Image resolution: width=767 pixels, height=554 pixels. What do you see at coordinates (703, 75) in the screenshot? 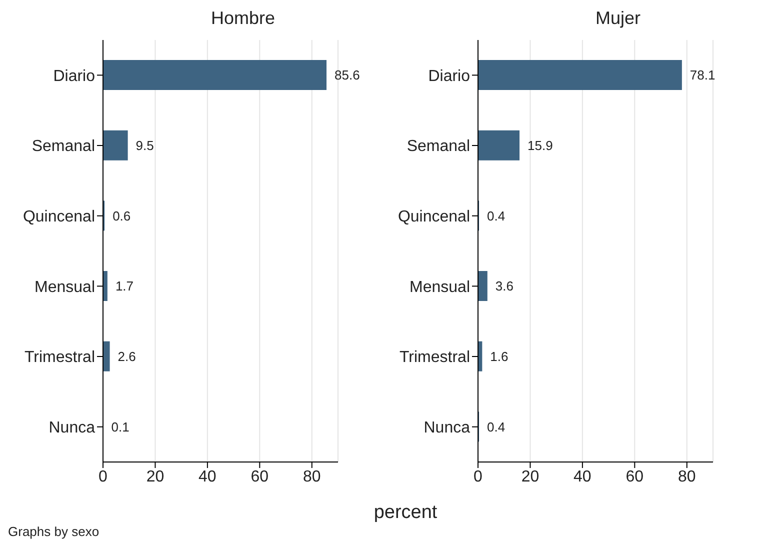
I see `data-label: 78.1` at bounding box center [703, 75].